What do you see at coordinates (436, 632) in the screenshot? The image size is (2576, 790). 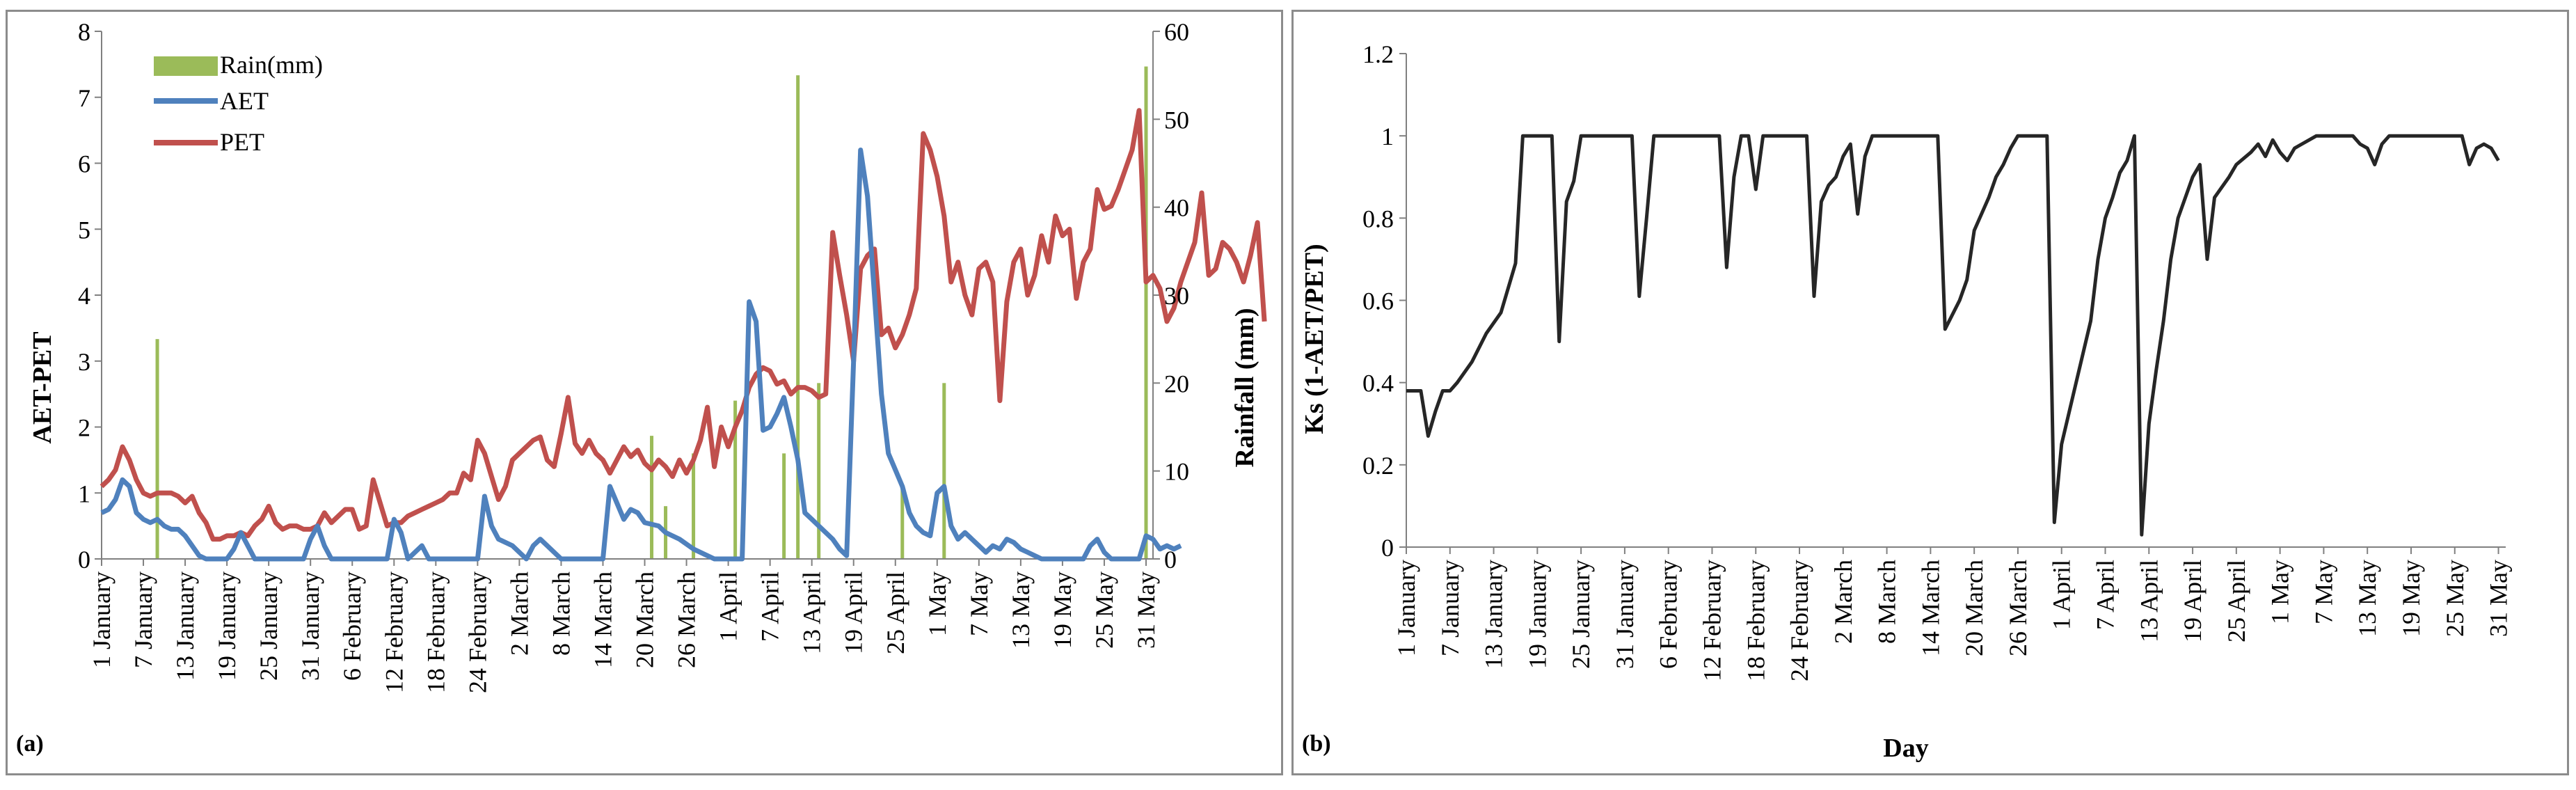 I see `x-tick-label: 18 February` at bounding box center [436, 632].